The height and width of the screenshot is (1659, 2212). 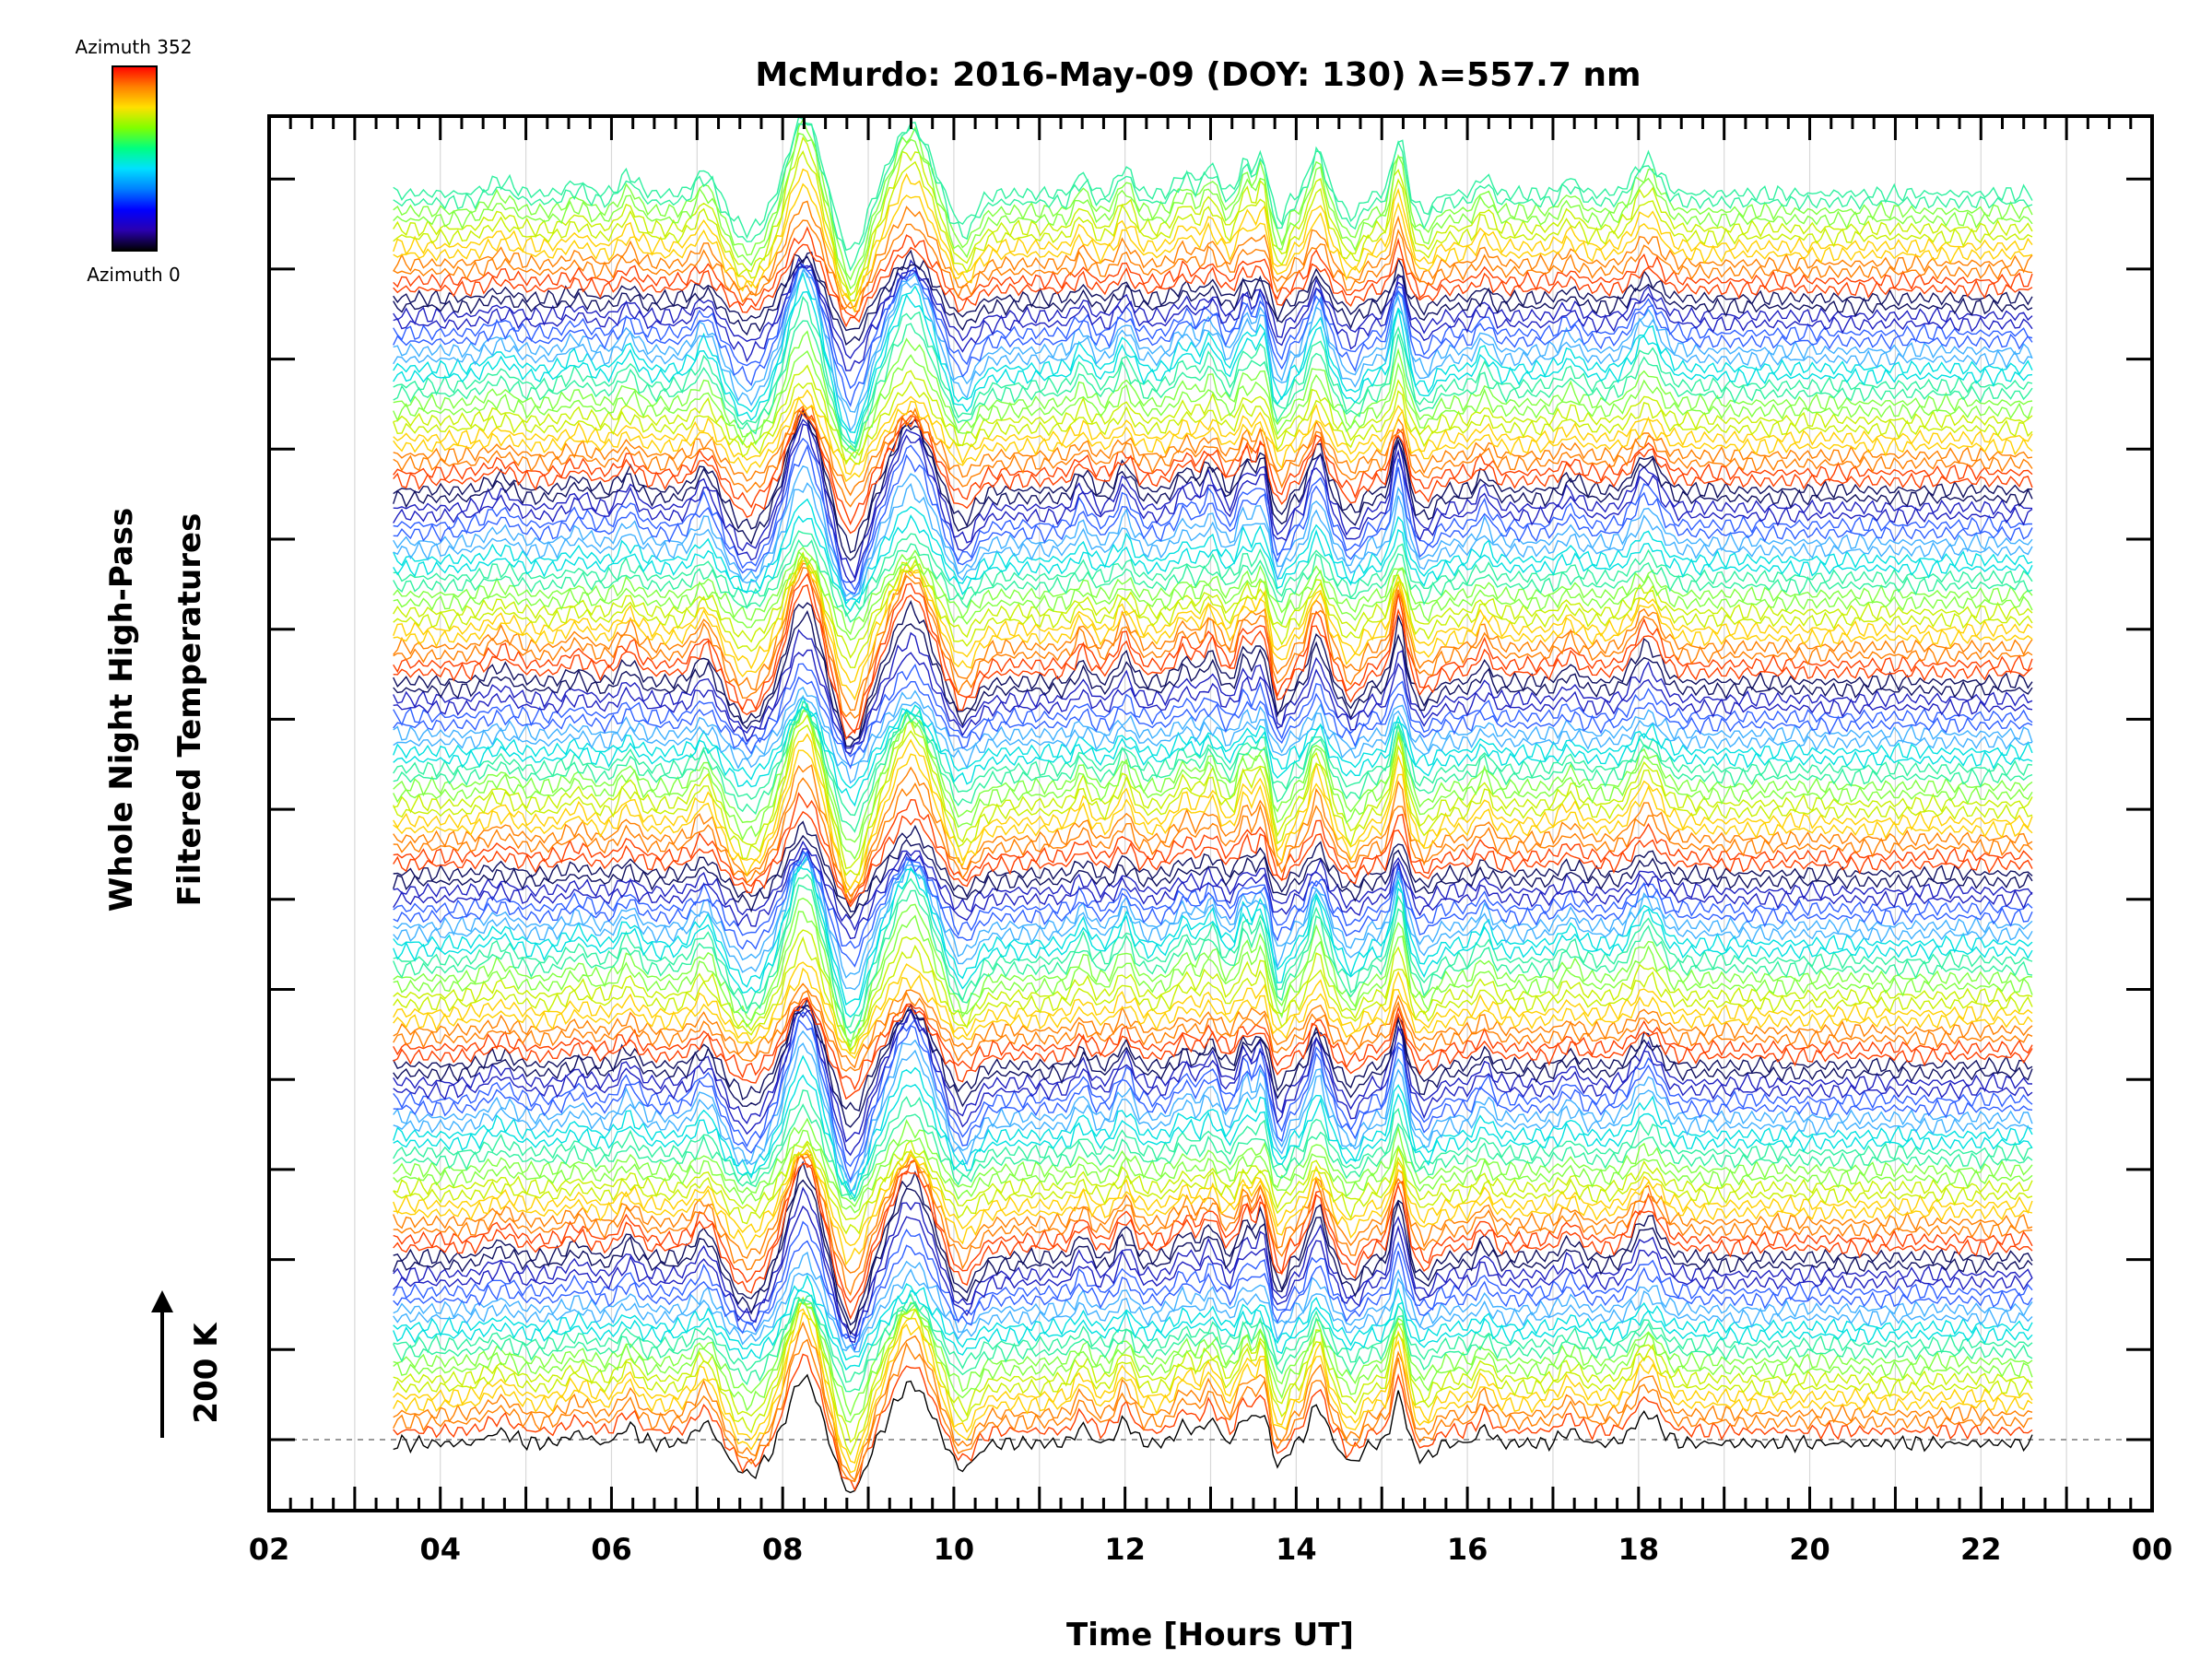 What do you see at coordinates (783, 1549) in the screenshot?
I see `x-tick-label: 08` at bounding box center [783, 1549].